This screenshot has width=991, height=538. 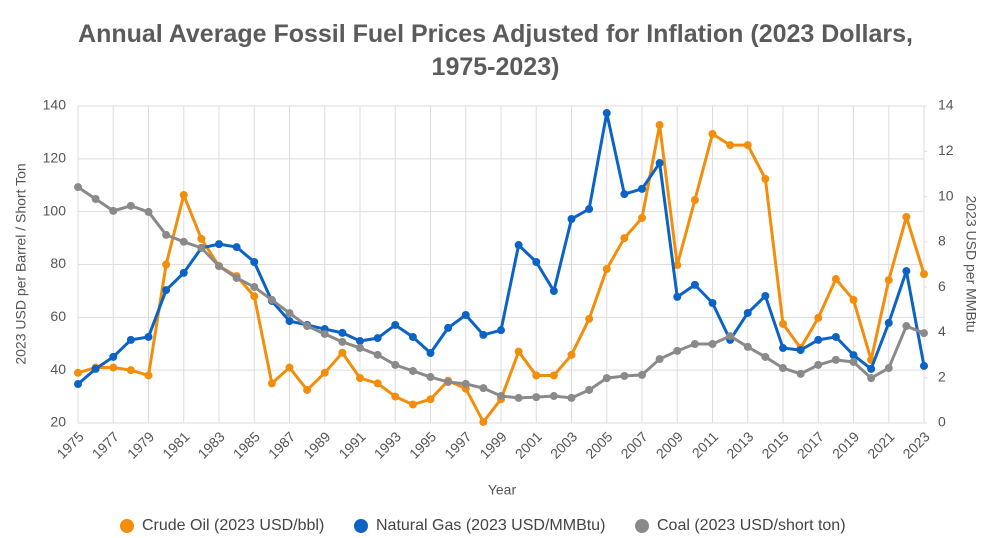 What do you see at coordinates (751, 525) in the screenshot?
I see `legend-label: Coal (2023 USD/short ton)` at bounding box center [751, 525].